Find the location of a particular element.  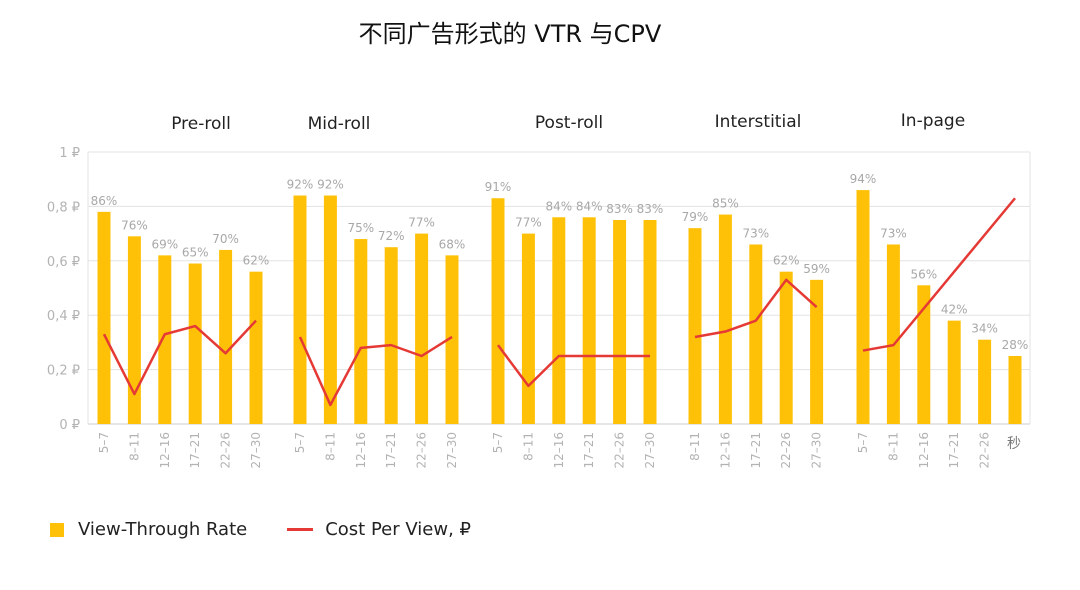

cpv-line-pre-roll is located at coordinates (179, 357).